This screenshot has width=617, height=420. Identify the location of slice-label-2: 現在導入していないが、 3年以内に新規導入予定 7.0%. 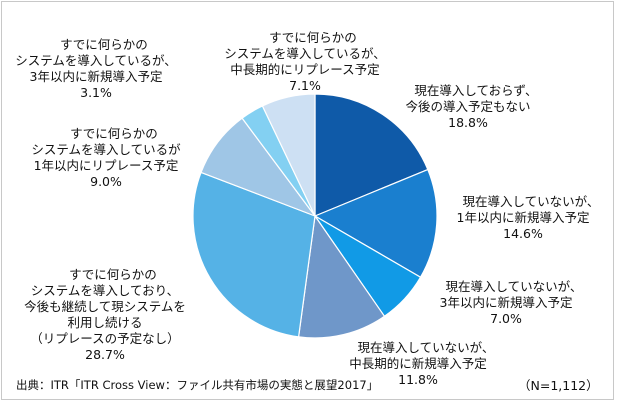
(511, 302).